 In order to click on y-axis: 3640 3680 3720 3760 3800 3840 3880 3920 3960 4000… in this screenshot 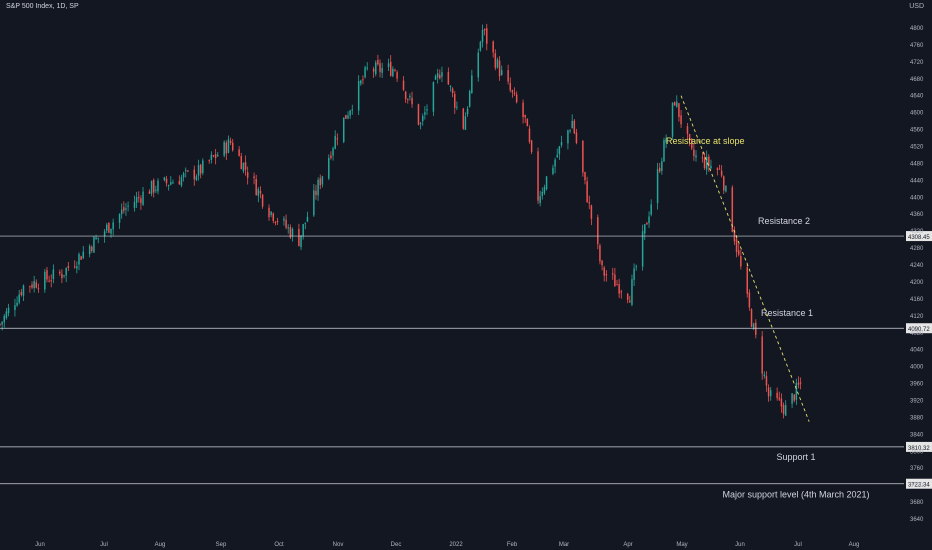, I will do `click(917, 274)`.